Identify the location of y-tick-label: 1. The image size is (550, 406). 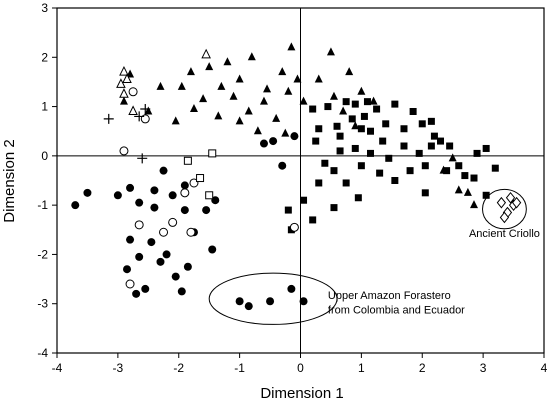
(44, 107).